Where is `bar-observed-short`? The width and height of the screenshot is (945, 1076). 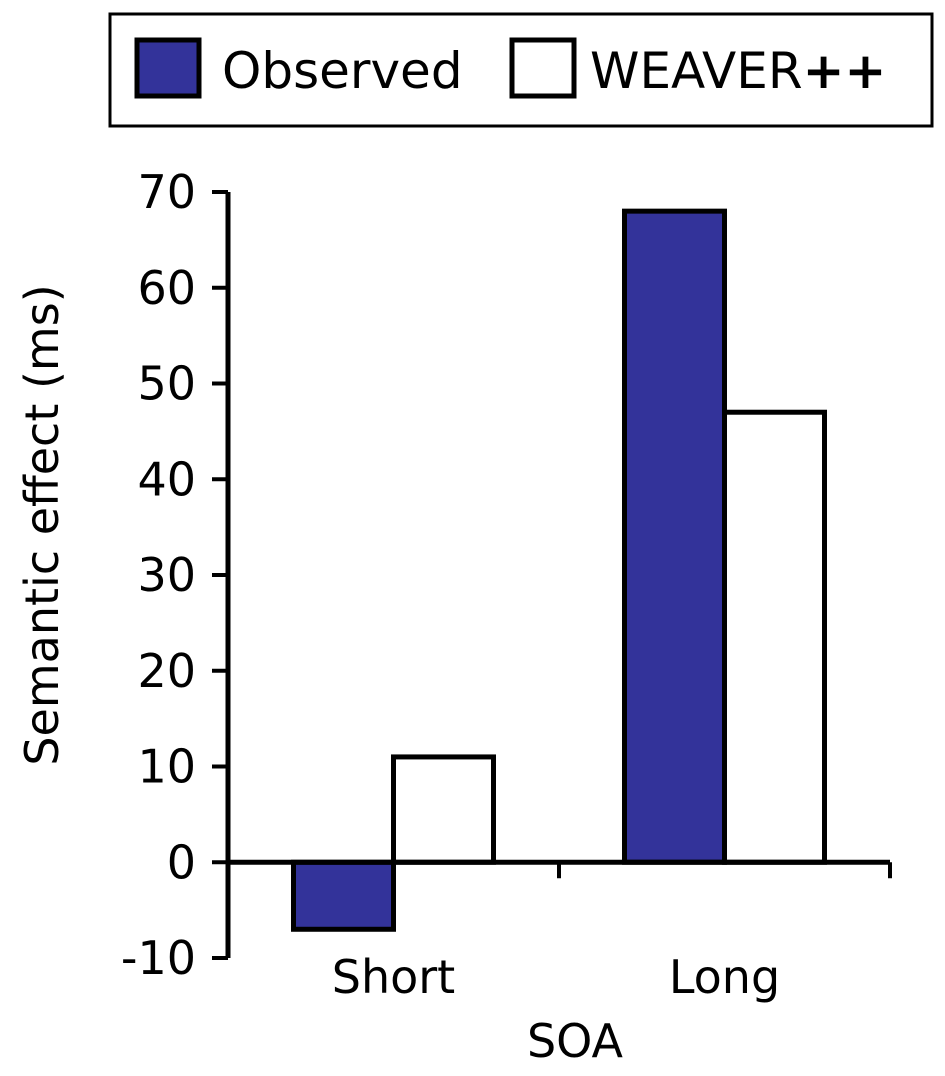 bar-observed-short is located at coordinates (343, 895).